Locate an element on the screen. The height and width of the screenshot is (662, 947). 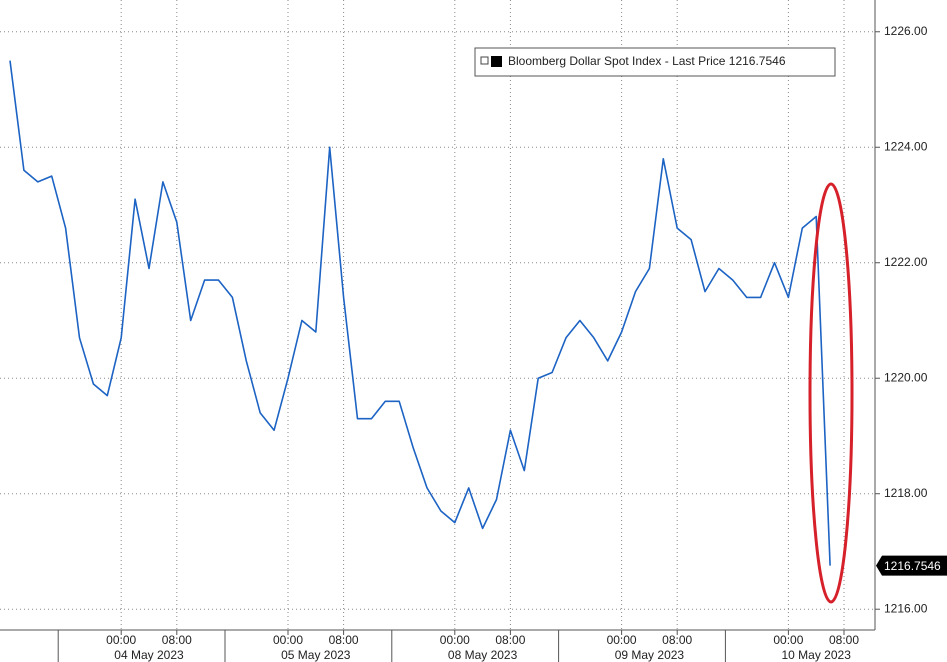
last-price-tag is located at coordinates (911, 565).